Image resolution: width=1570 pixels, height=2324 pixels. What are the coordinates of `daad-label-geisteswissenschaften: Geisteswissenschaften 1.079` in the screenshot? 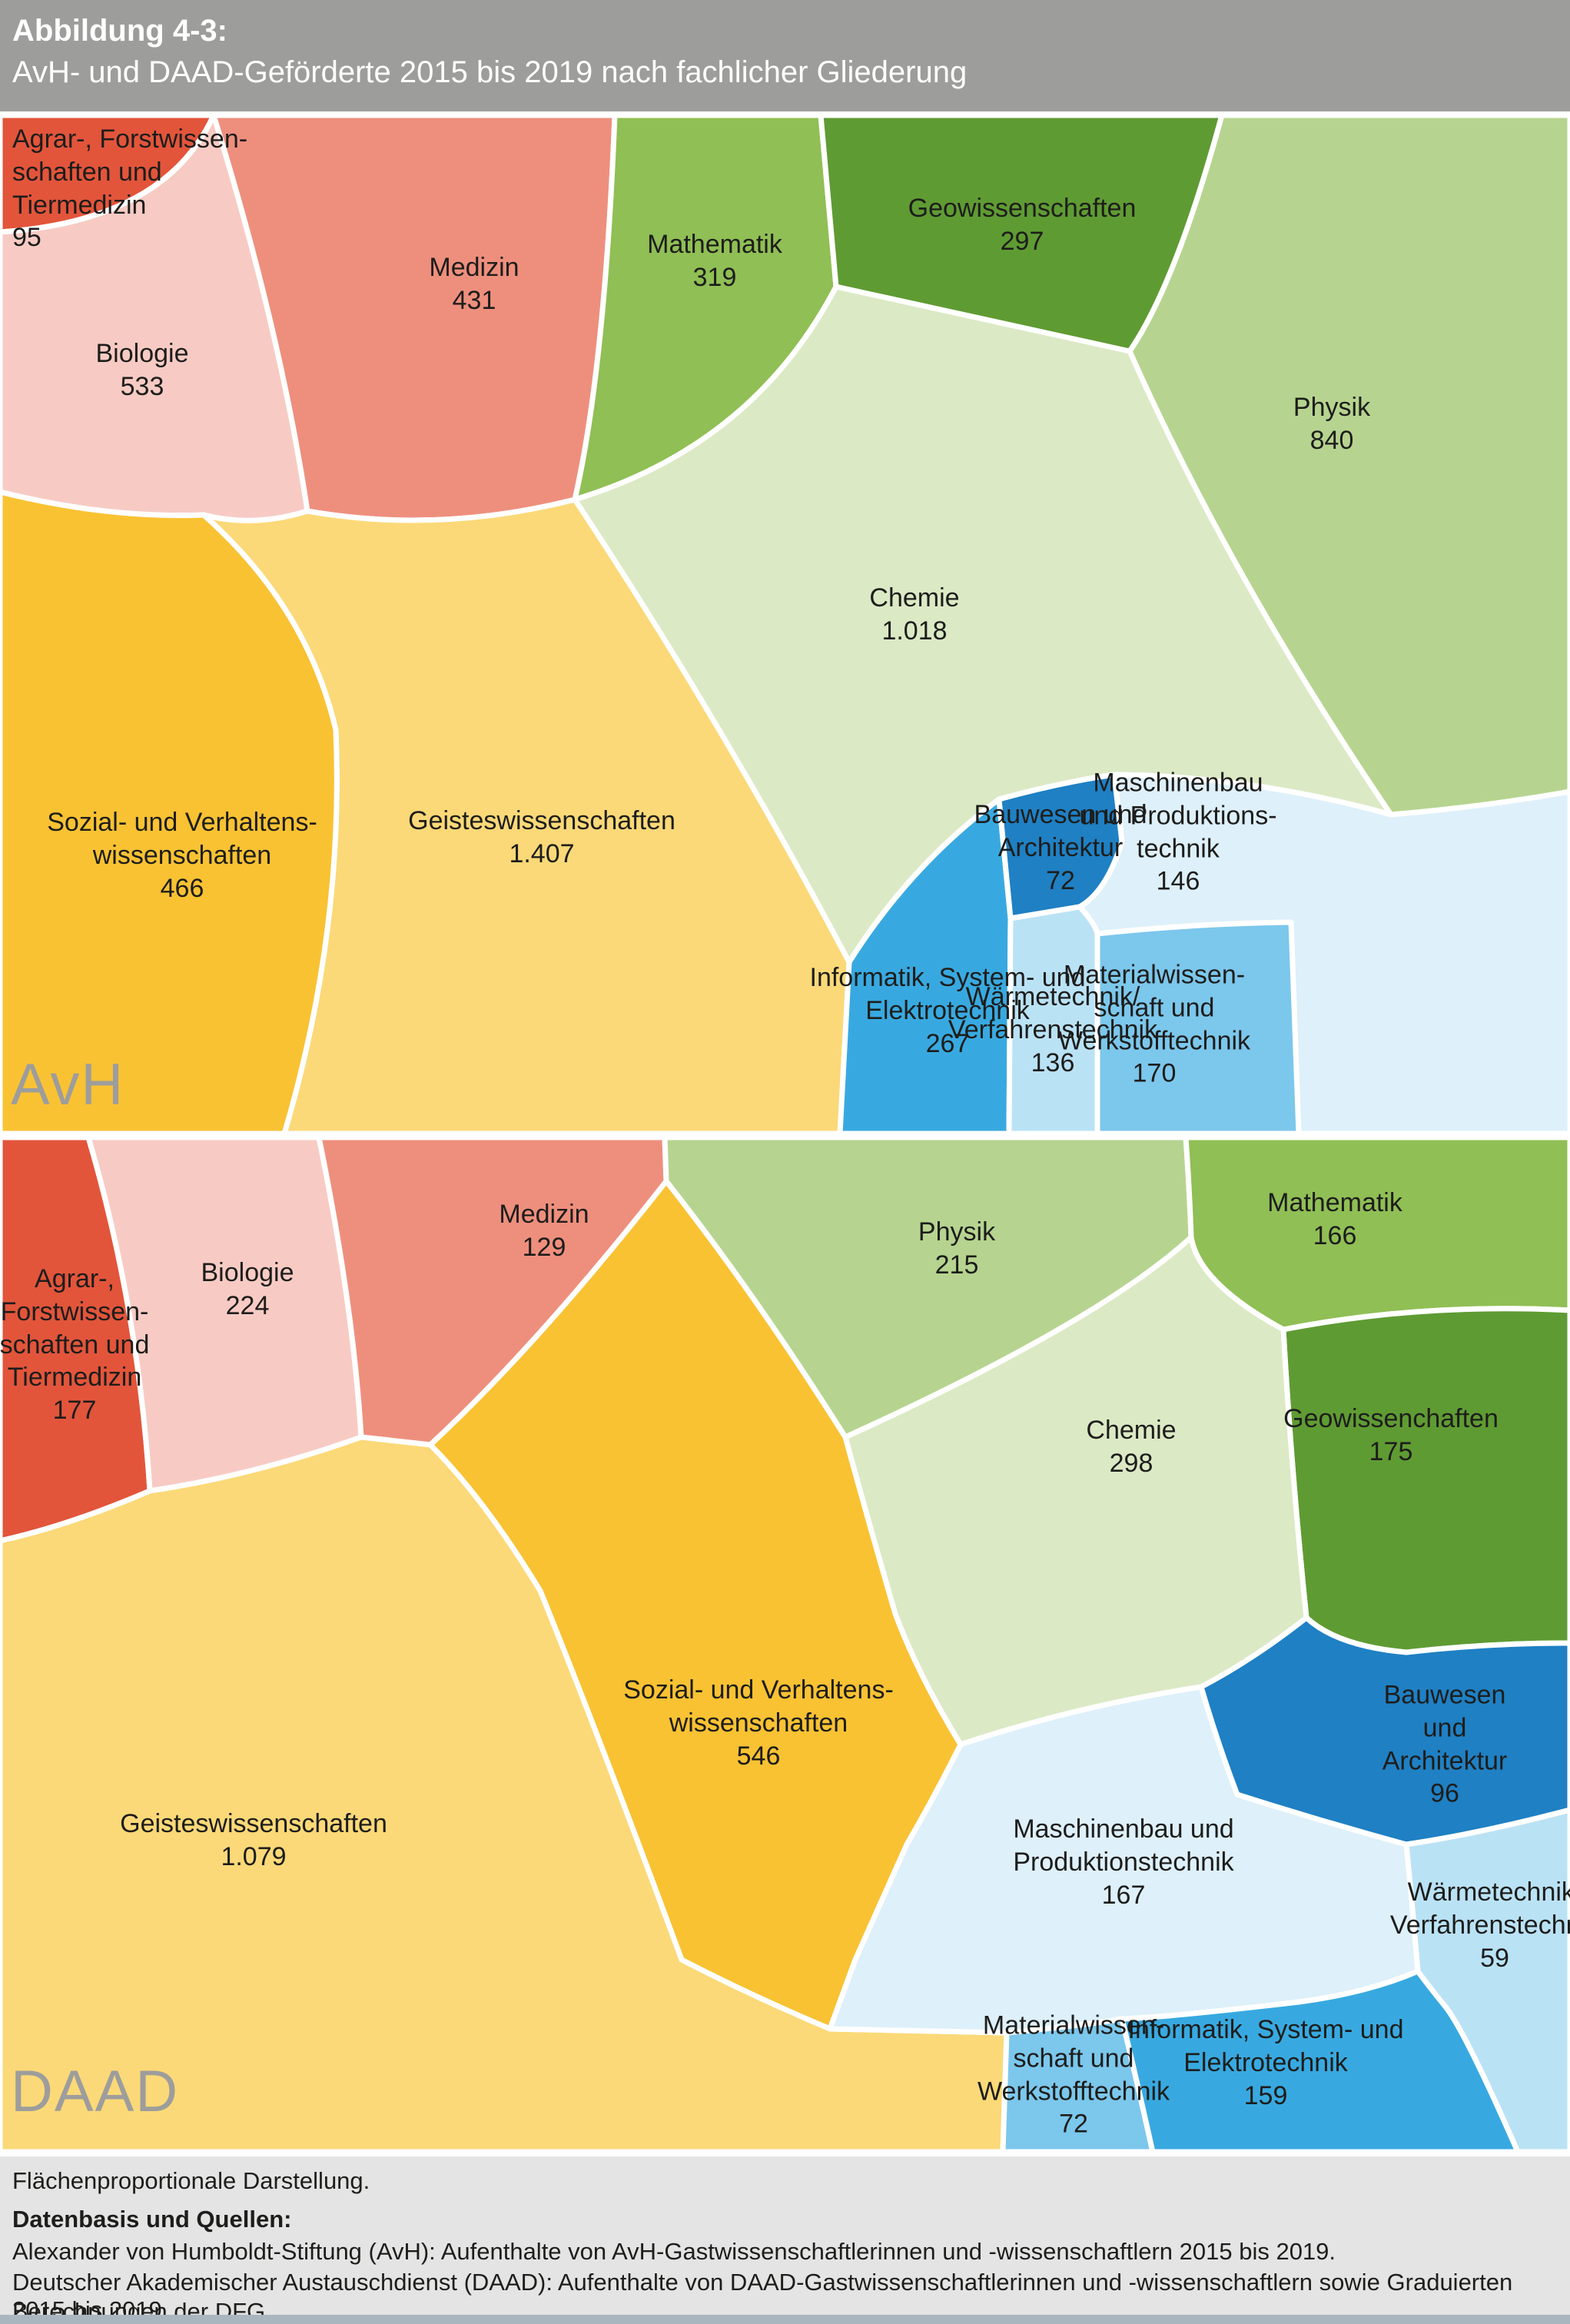 It's located at (254, 1840).